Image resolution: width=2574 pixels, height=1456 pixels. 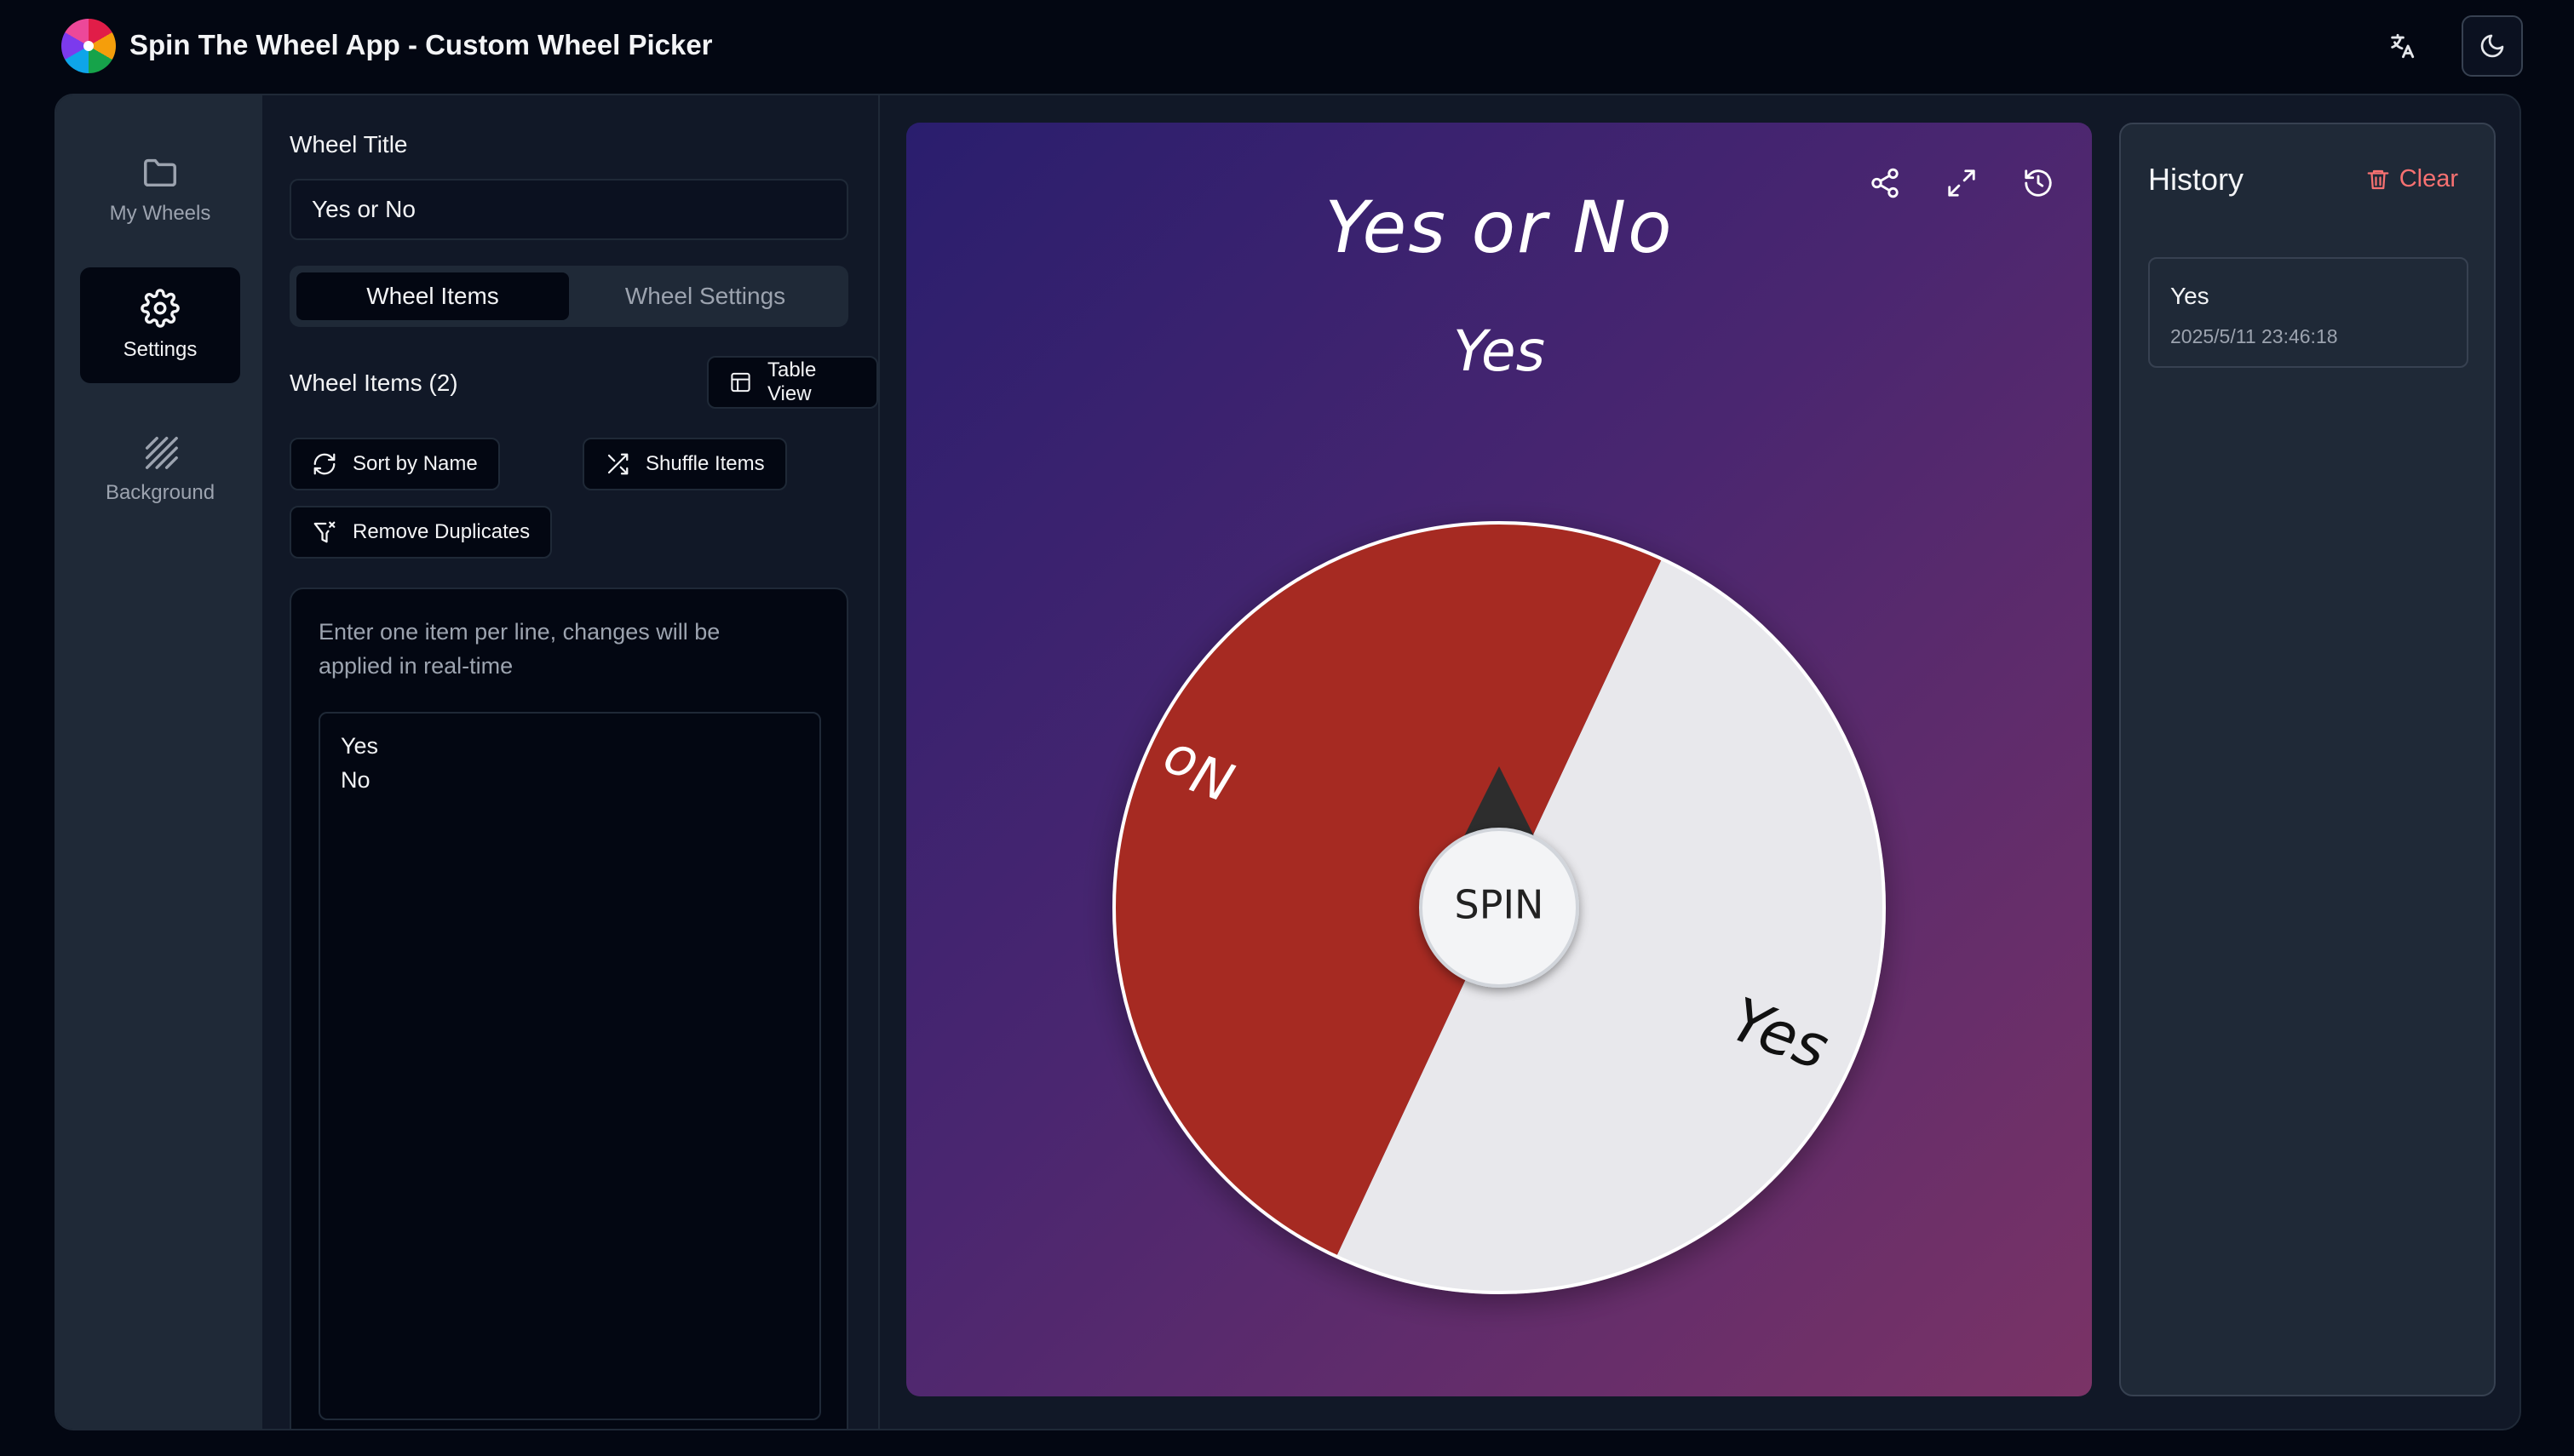 What do you see at coordinates (349, 144) in the screenshot?
I see `wheel-title-label: Wheel Title` at bounding box center [349, 144].